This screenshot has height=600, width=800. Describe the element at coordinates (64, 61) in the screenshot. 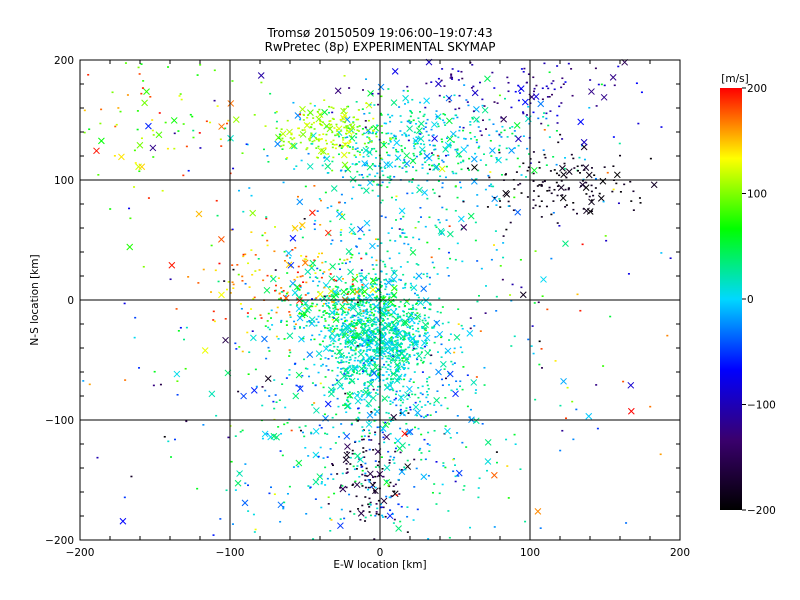

I see `y-tick-label: 200` at that location.